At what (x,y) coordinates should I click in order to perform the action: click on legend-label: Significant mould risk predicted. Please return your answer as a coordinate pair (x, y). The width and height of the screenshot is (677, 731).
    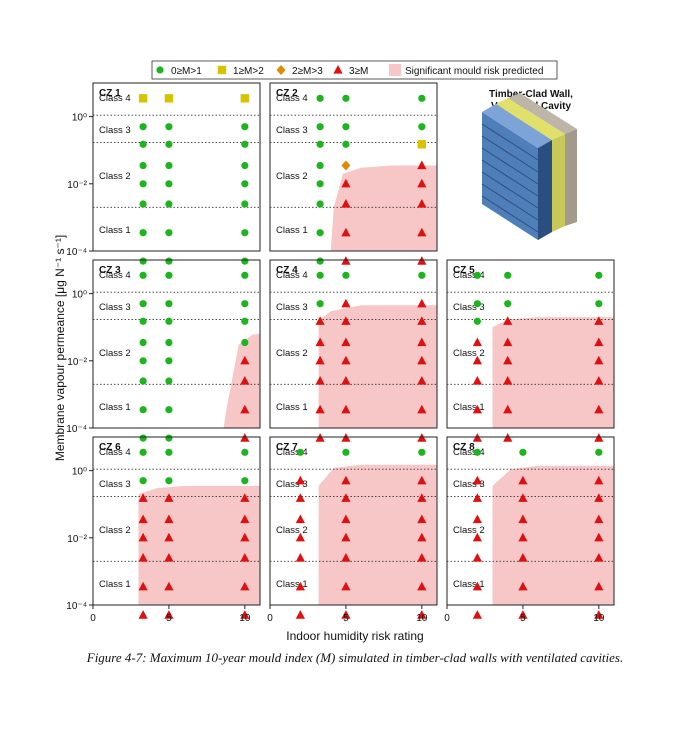
    Looking at the image, I should click on (474, 71).